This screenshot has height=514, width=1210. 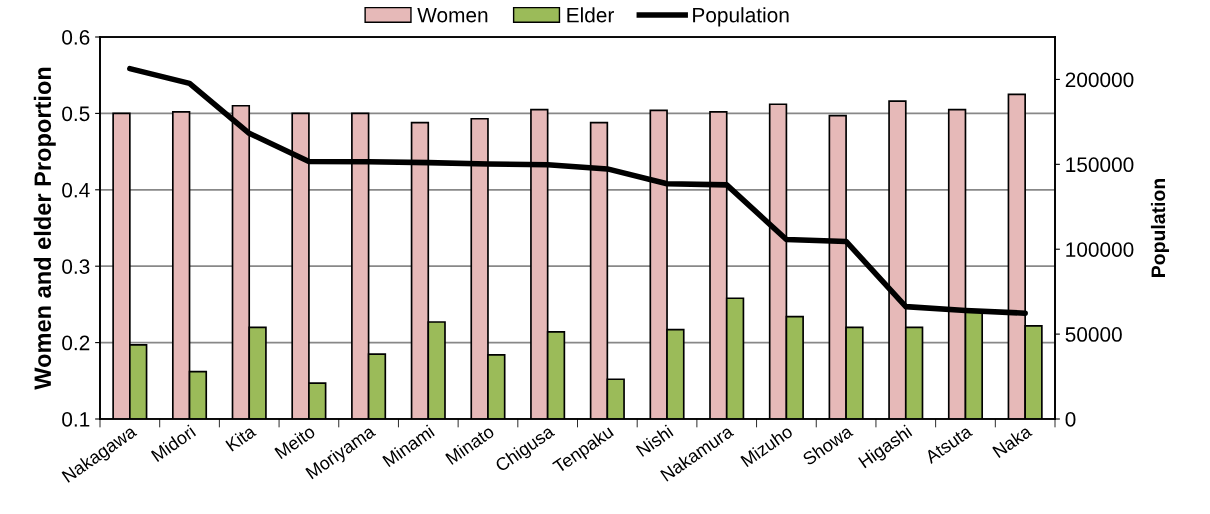 I want to click on legend-label: Population, so click(x=741, y=17).